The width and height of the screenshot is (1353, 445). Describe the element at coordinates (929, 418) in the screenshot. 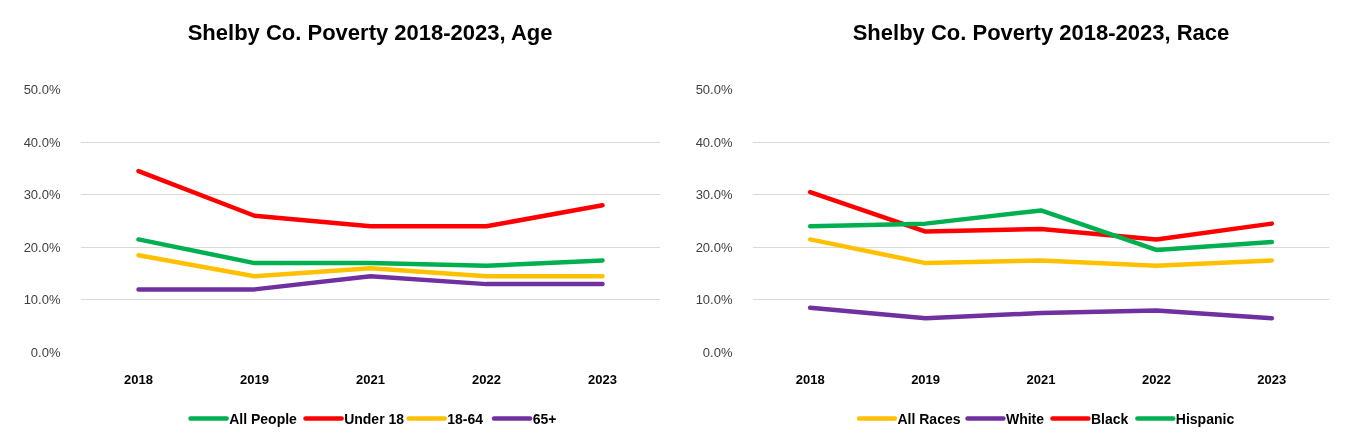

I see `legend-label: All Races` at that location.